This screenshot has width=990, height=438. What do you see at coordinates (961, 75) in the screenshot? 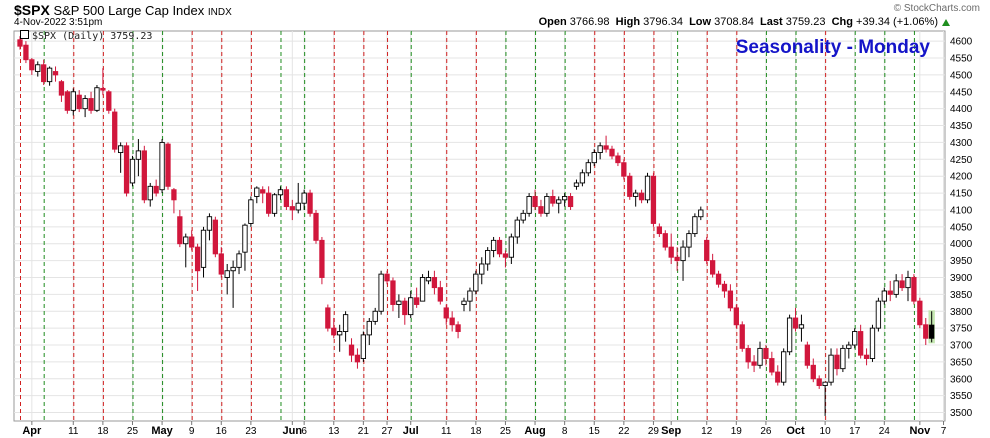
I see `y-tick-label: 4500` at bounding box center [961, 75].